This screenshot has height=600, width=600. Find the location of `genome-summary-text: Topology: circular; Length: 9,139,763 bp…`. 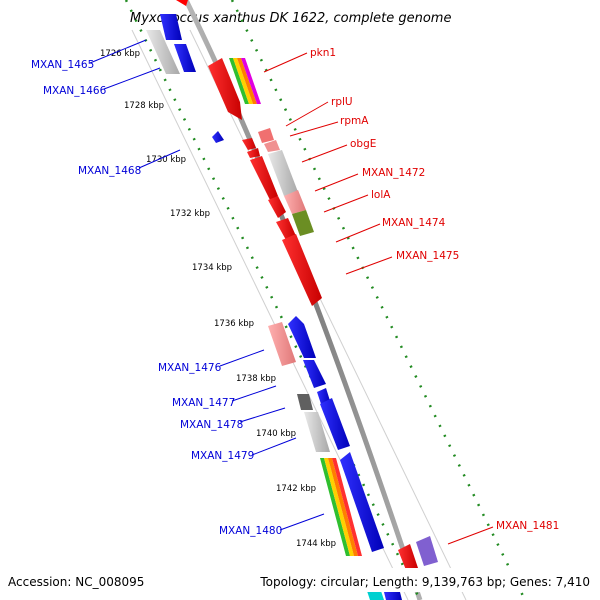

genome-summary-text: Topology: circular; Length: 9,139,763 bp… is located at coordinates (424, 582).